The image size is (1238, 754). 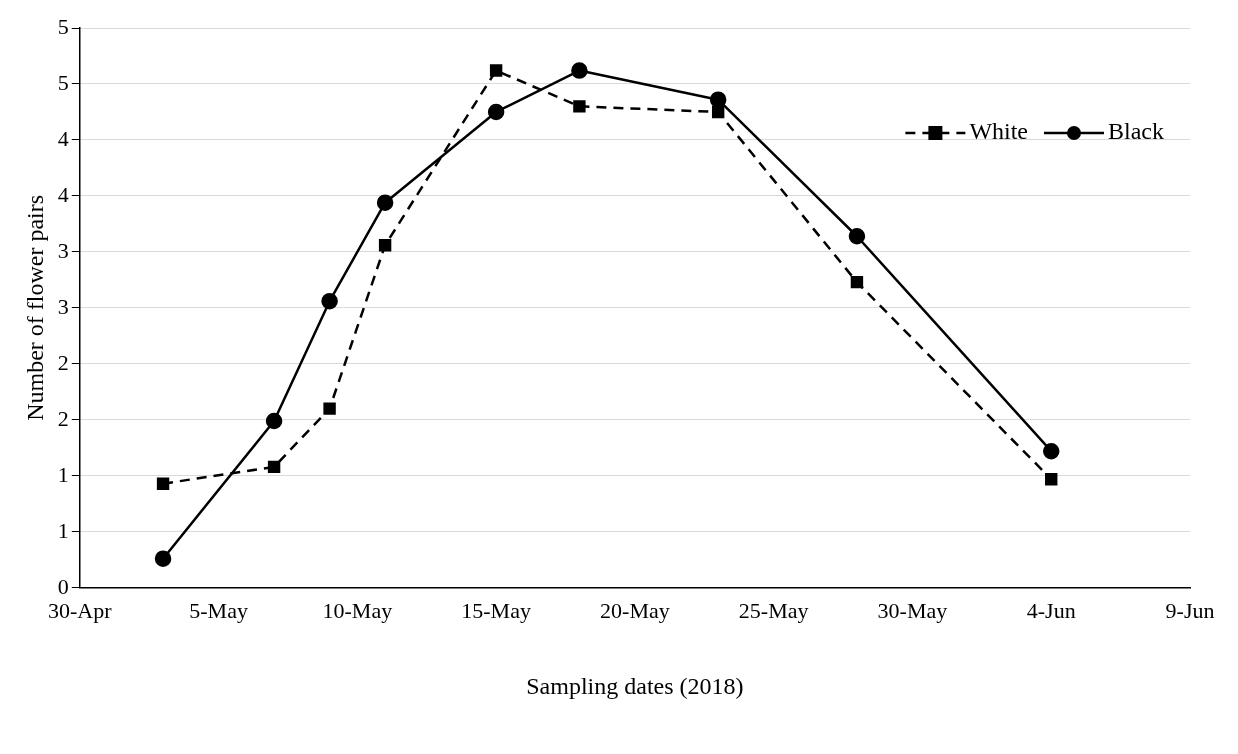 I want to click on y-axis-title: Number of flower pairs, so click(x=34, y=307).